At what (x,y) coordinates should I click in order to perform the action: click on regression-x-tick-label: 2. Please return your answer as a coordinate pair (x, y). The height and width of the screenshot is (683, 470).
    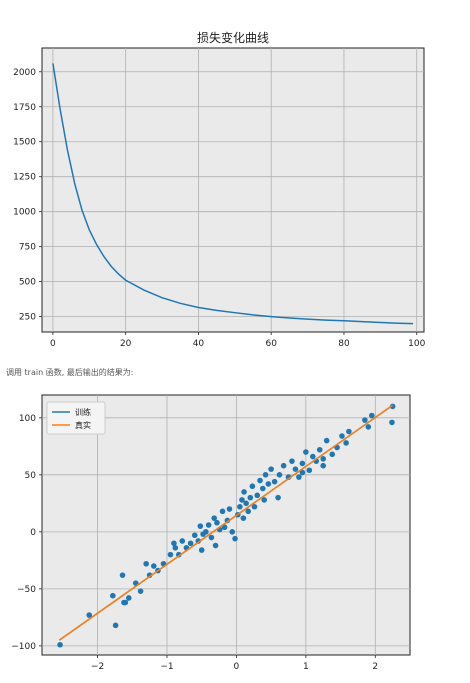
    Looking at the image, I should click on (375, 667).